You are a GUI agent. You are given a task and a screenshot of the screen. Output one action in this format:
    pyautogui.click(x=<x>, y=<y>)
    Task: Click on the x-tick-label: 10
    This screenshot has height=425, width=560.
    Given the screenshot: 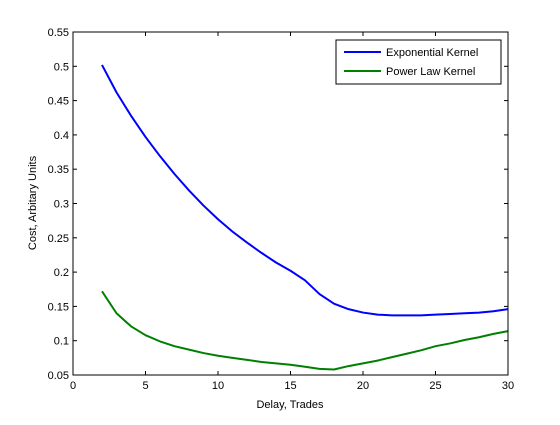 What is the action you would take?
    pyautogui.click(x=218, y=386)
    